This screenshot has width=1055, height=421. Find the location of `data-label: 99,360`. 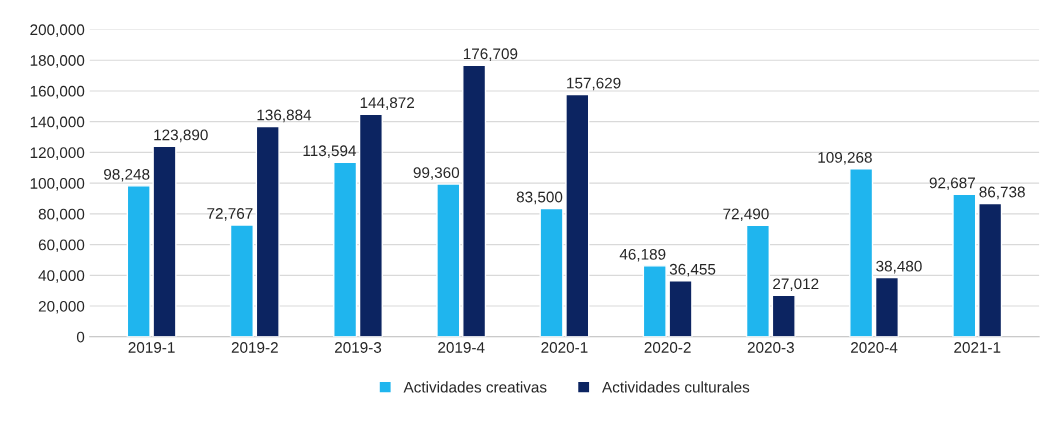

data-label: 99,360 is located at coordinates (436, 173).